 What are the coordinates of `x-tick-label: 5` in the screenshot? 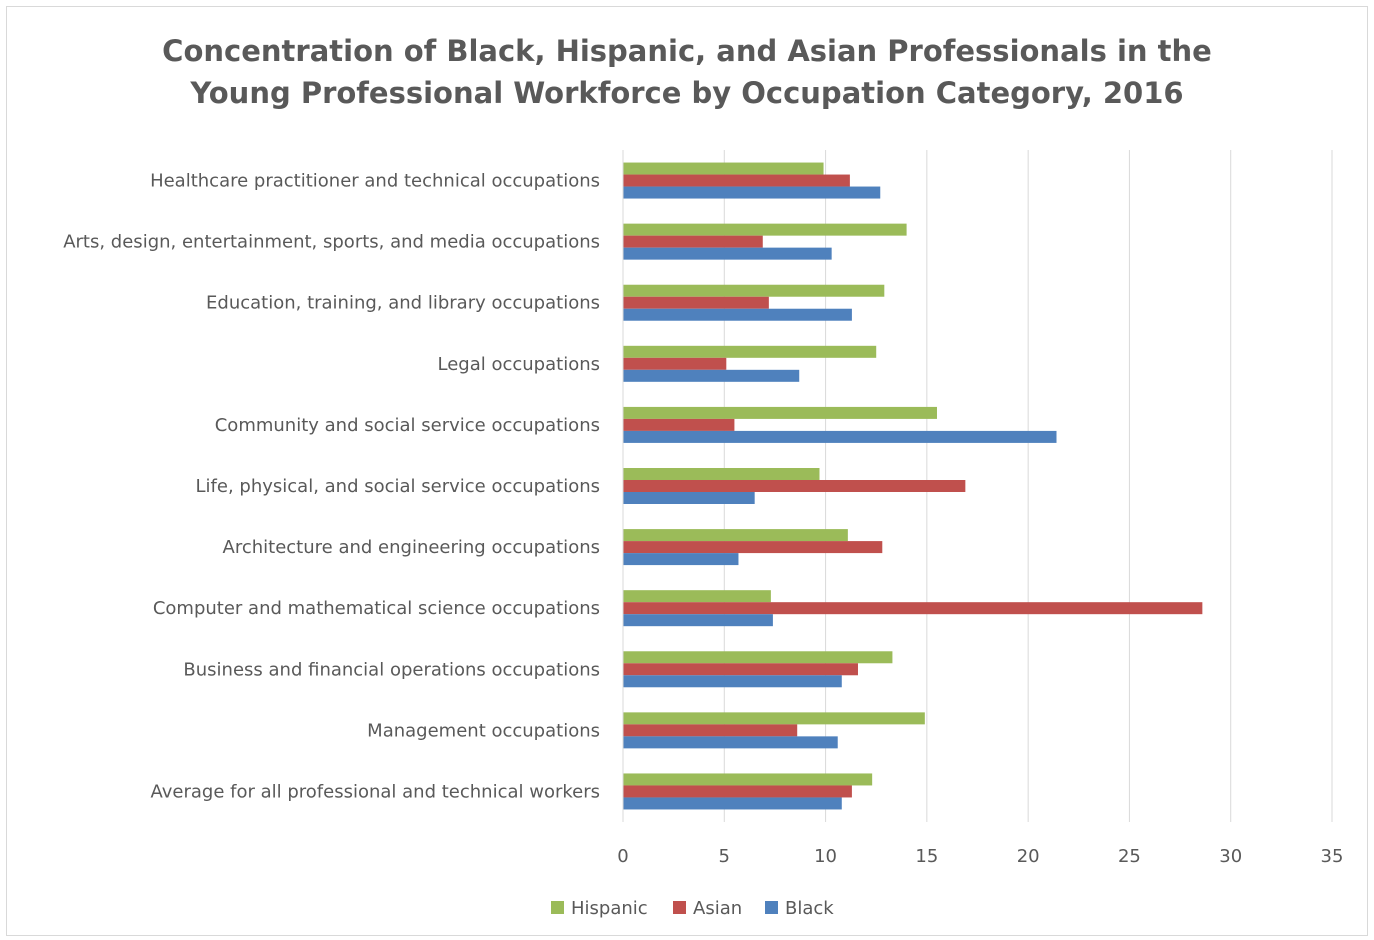 It's located at (724, 856).